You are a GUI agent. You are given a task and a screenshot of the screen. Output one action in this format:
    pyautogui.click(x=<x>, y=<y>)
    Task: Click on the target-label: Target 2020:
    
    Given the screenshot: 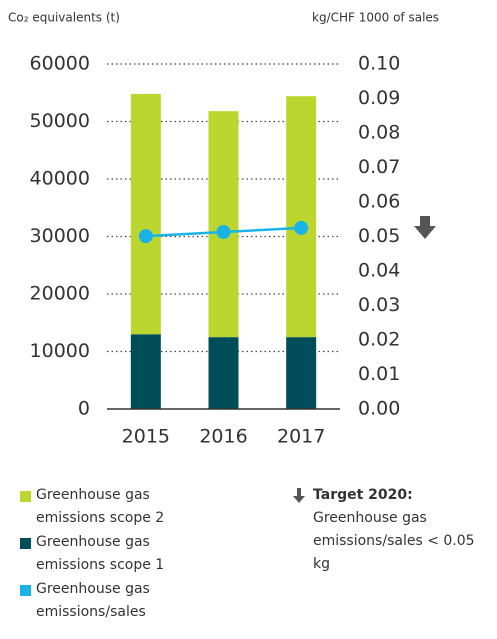 What is the action you would take?
    pyautogui.click(x=363, y=495)
    